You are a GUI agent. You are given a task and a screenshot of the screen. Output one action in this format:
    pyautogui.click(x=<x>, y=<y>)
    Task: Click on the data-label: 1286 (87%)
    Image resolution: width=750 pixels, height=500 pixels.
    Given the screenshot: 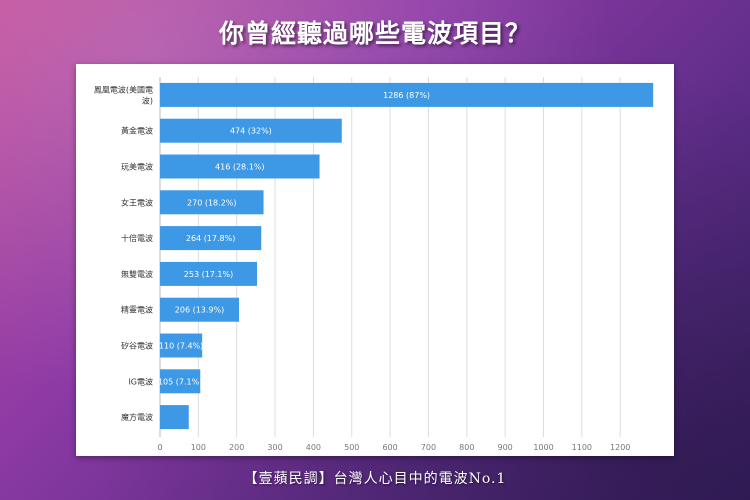 What is the action you would take?
    pyautogui.click(x=406, y=95)
    